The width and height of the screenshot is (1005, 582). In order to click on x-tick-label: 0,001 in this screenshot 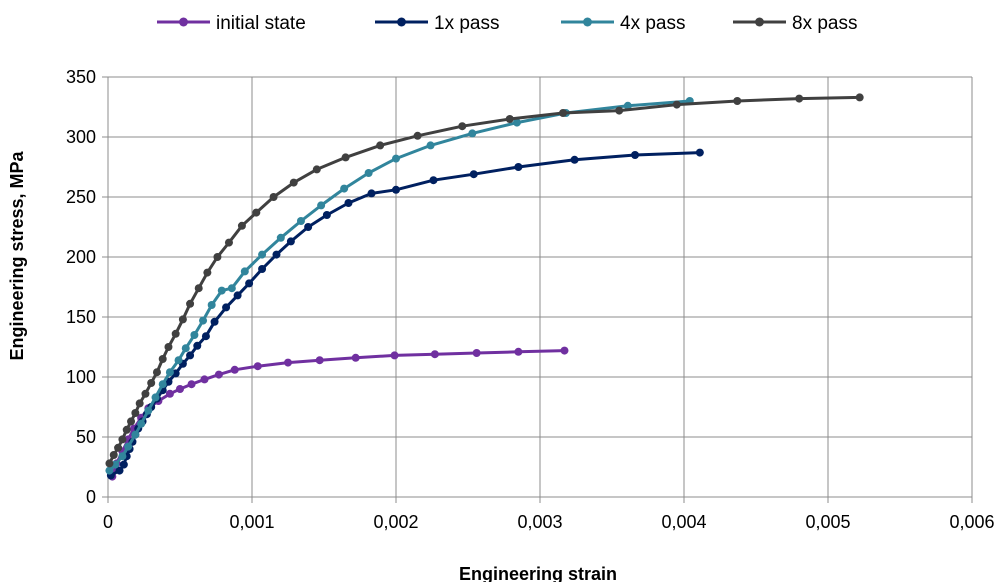, I will do `click(251, 522)`.